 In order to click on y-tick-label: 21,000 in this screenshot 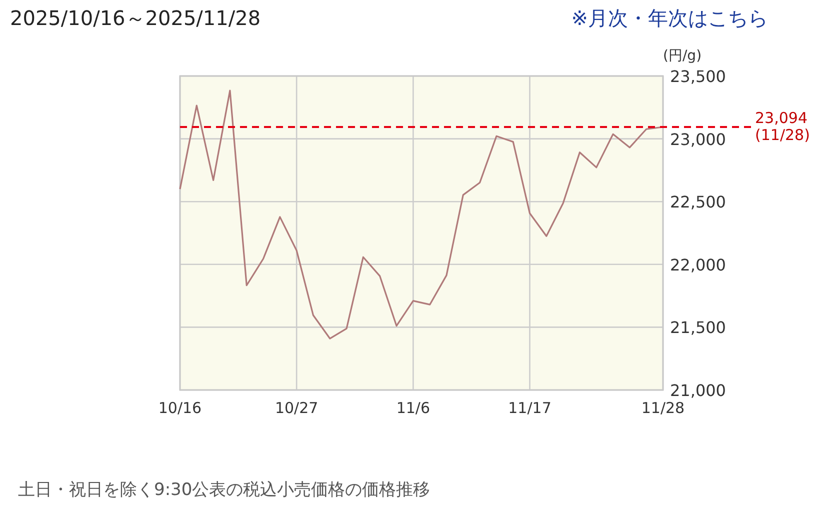, I will do `click(698, 390)`.